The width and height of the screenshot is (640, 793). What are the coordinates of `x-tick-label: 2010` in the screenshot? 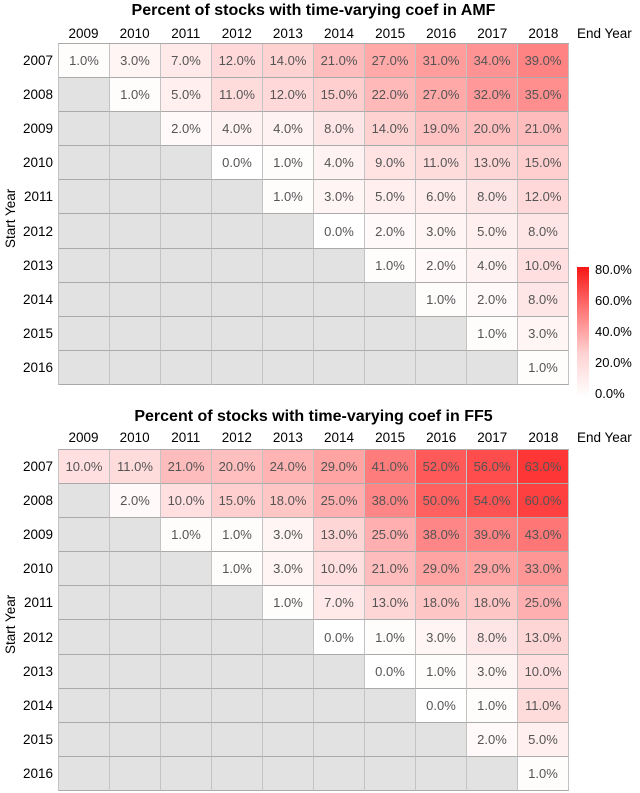 It's located at (134, 437).